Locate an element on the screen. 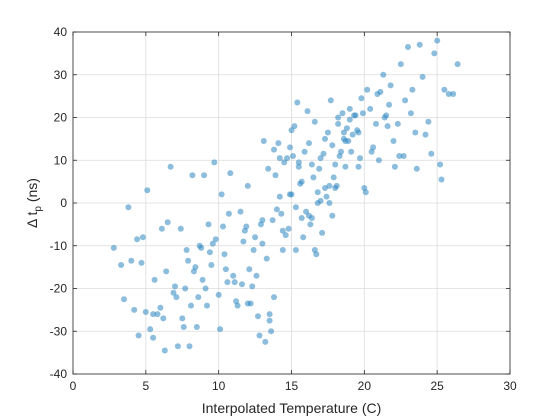  x-tick-label: 30 is located at coordinates (510, 386).